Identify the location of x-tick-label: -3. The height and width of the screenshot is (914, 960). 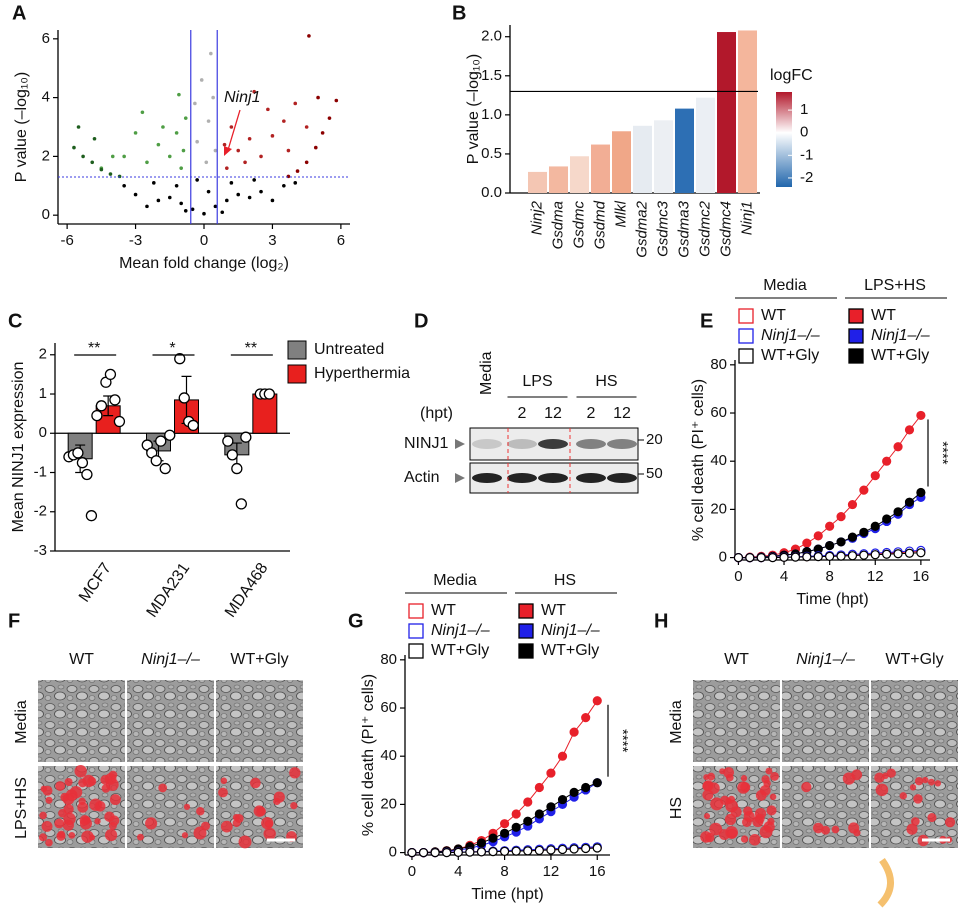
(135, 240).